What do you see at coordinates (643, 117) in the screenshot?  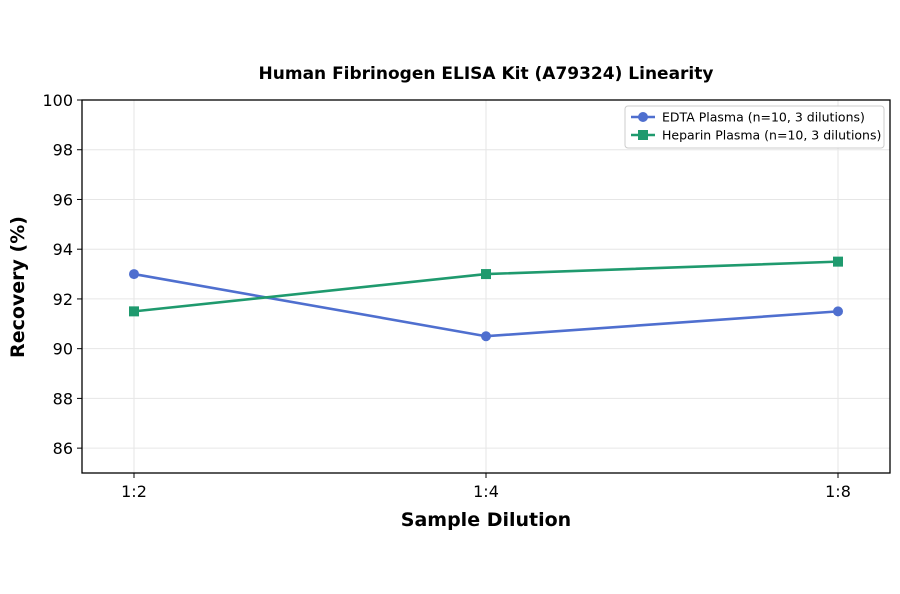 I see `legend-circle-marker` at bounding box center [643, 117].